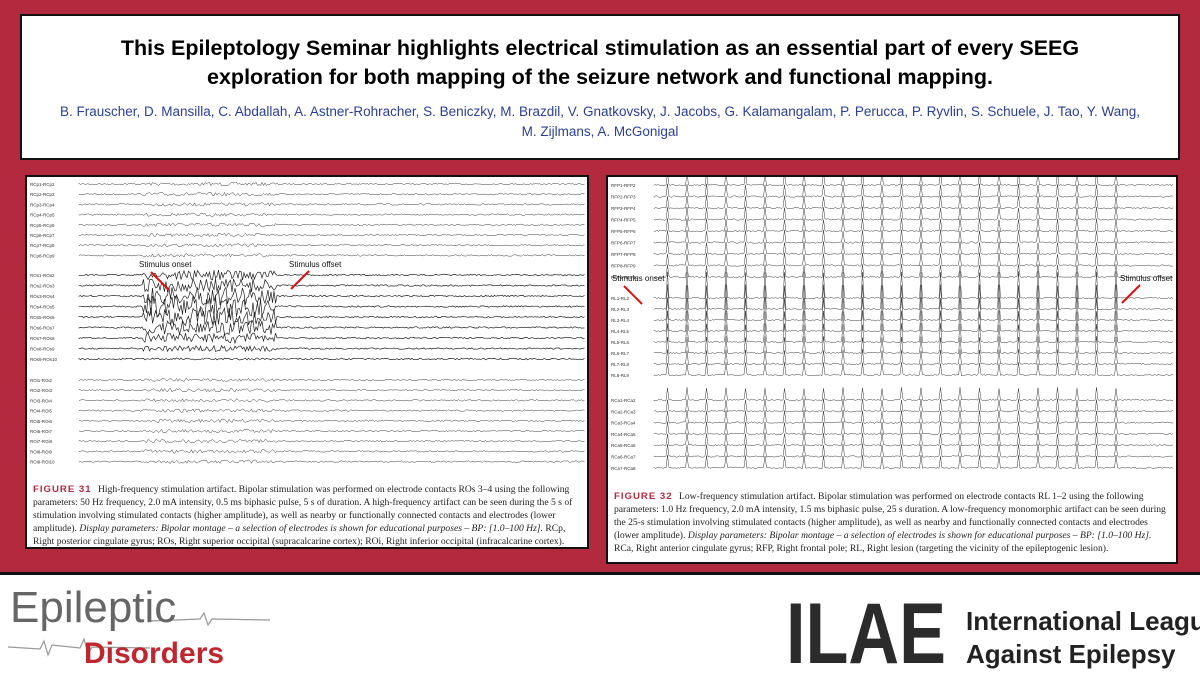 This screenshot has height=675, width=1200. I want to click on channel-label: RCp5-RCp6, so click(42, 225).